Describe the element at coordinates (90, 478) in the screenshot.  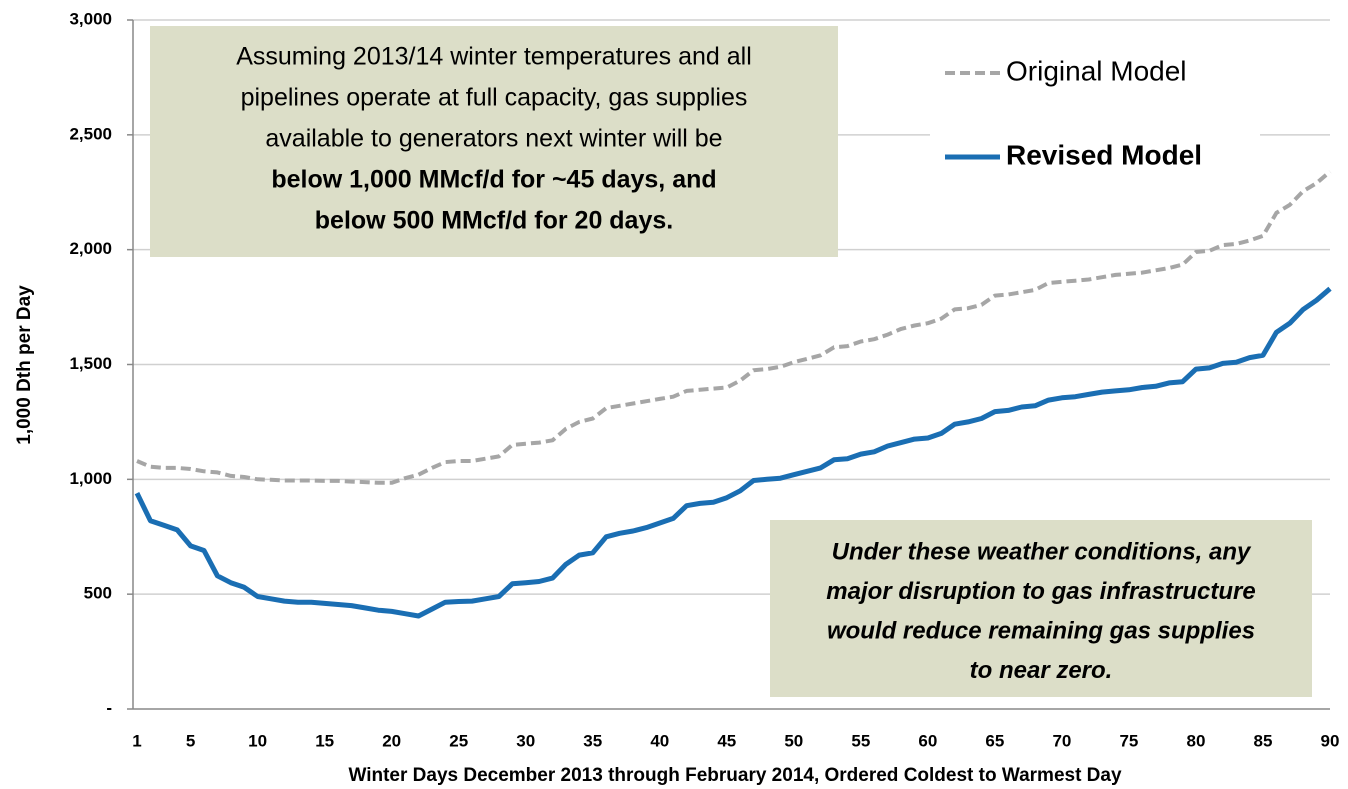
I see `y-tick-label: 1,000` at that location.